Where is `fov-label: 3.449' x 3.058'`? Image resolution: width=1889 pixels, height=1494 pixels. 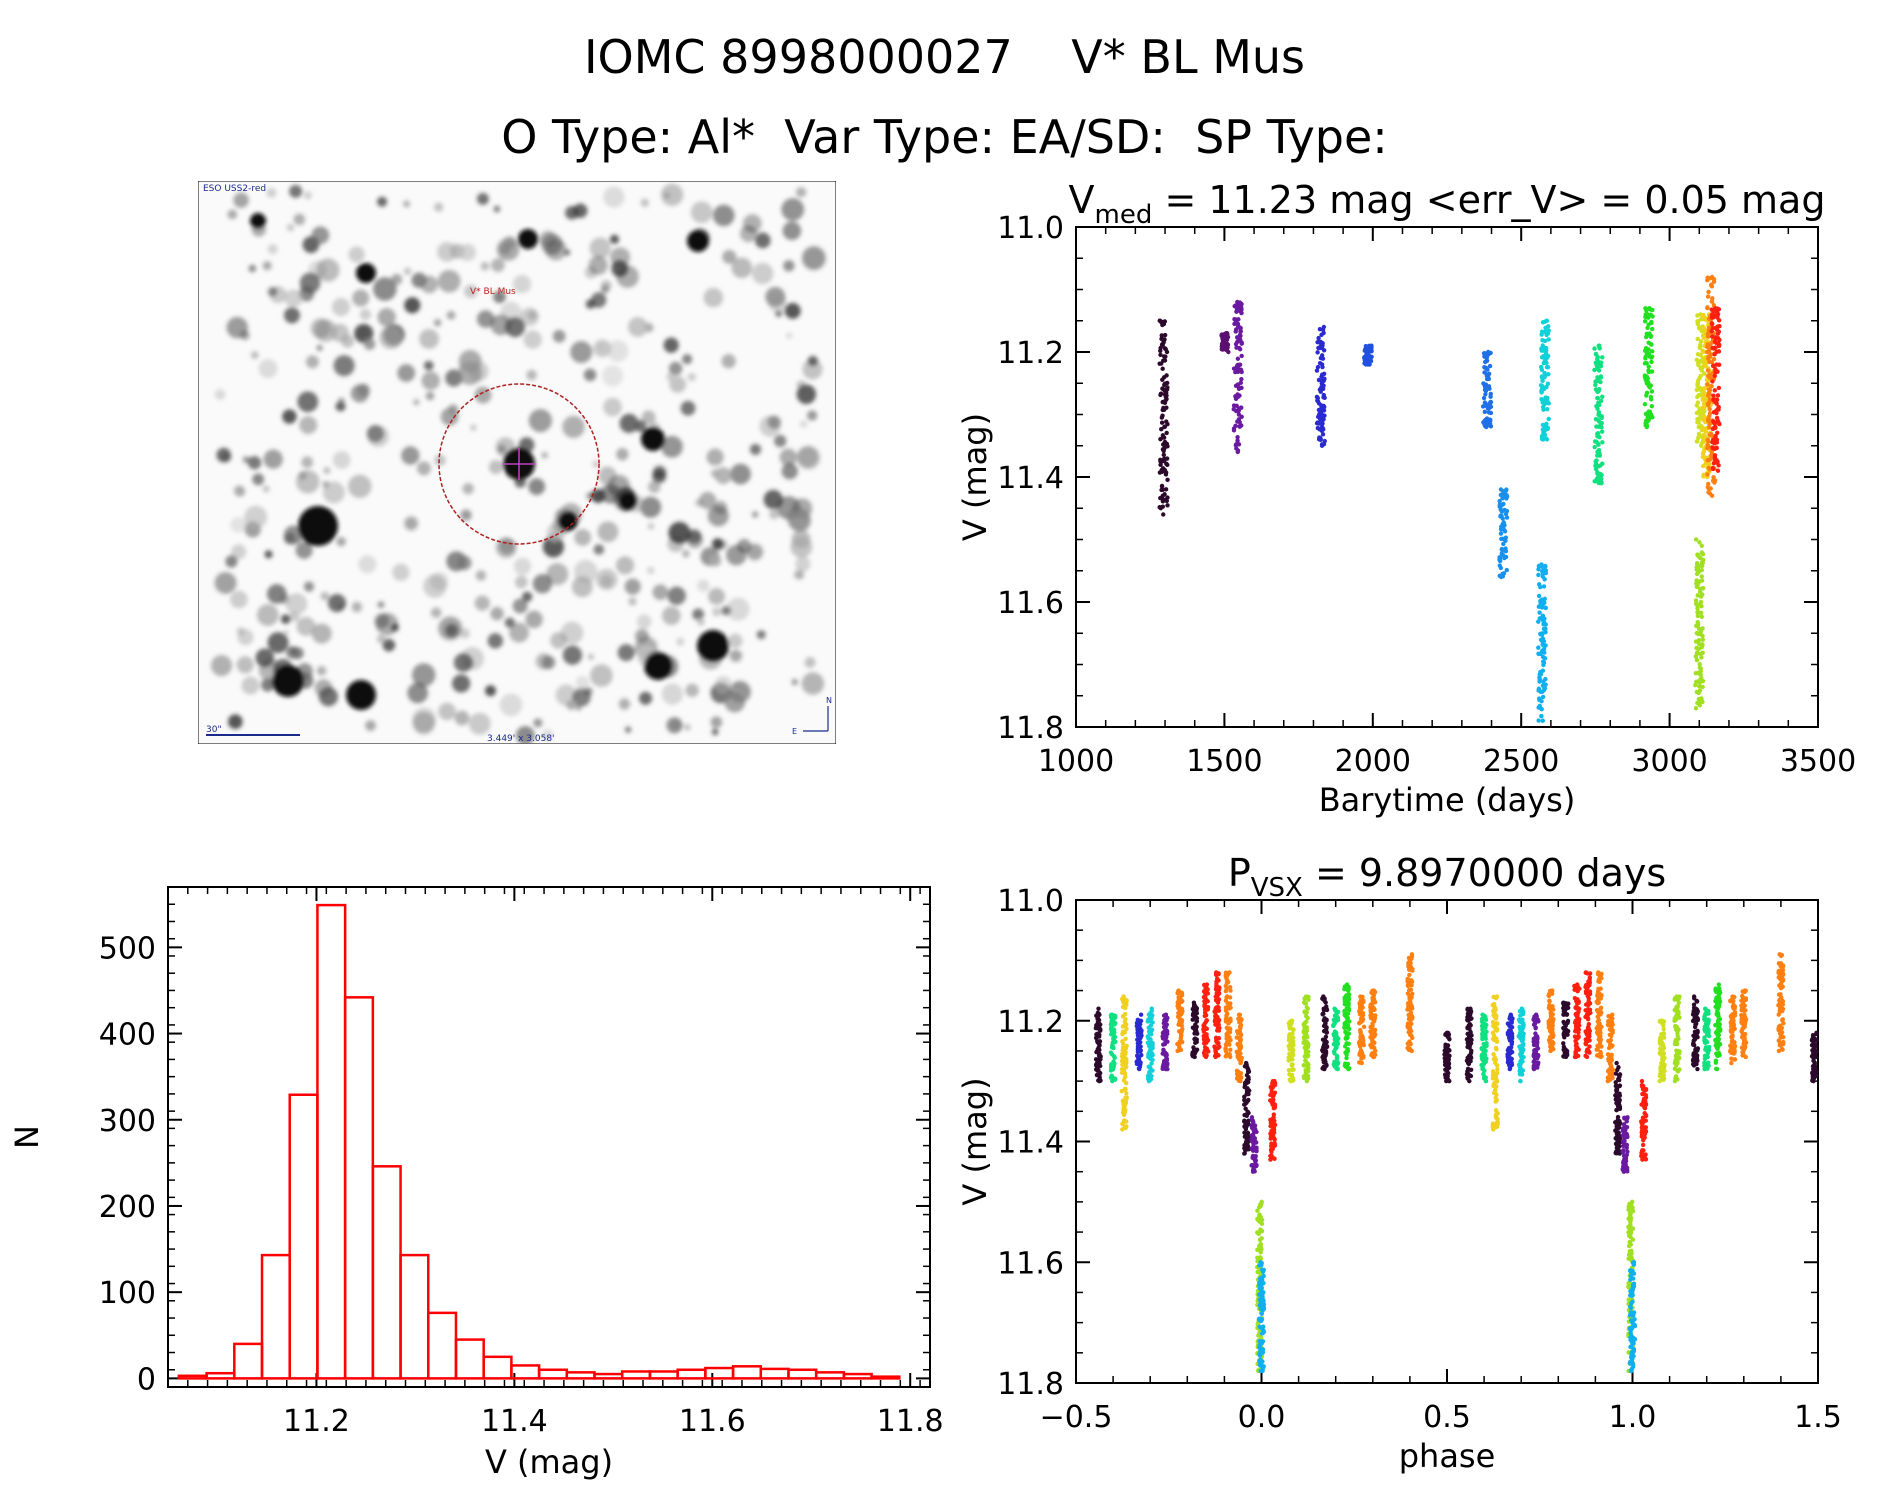
fov-label: 3.449' x 3.058' is located at coordinates (521, 739).